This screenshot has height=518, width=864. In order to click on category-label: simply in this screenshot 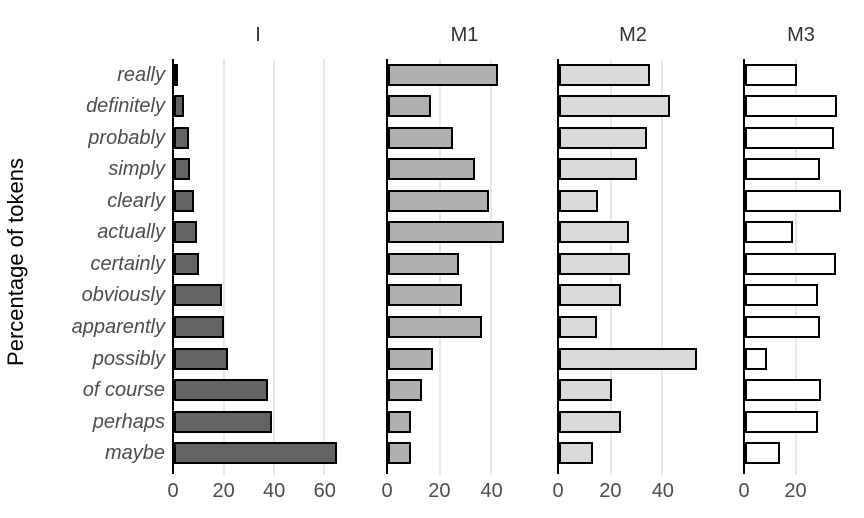, I will do `click(136, 169)`.